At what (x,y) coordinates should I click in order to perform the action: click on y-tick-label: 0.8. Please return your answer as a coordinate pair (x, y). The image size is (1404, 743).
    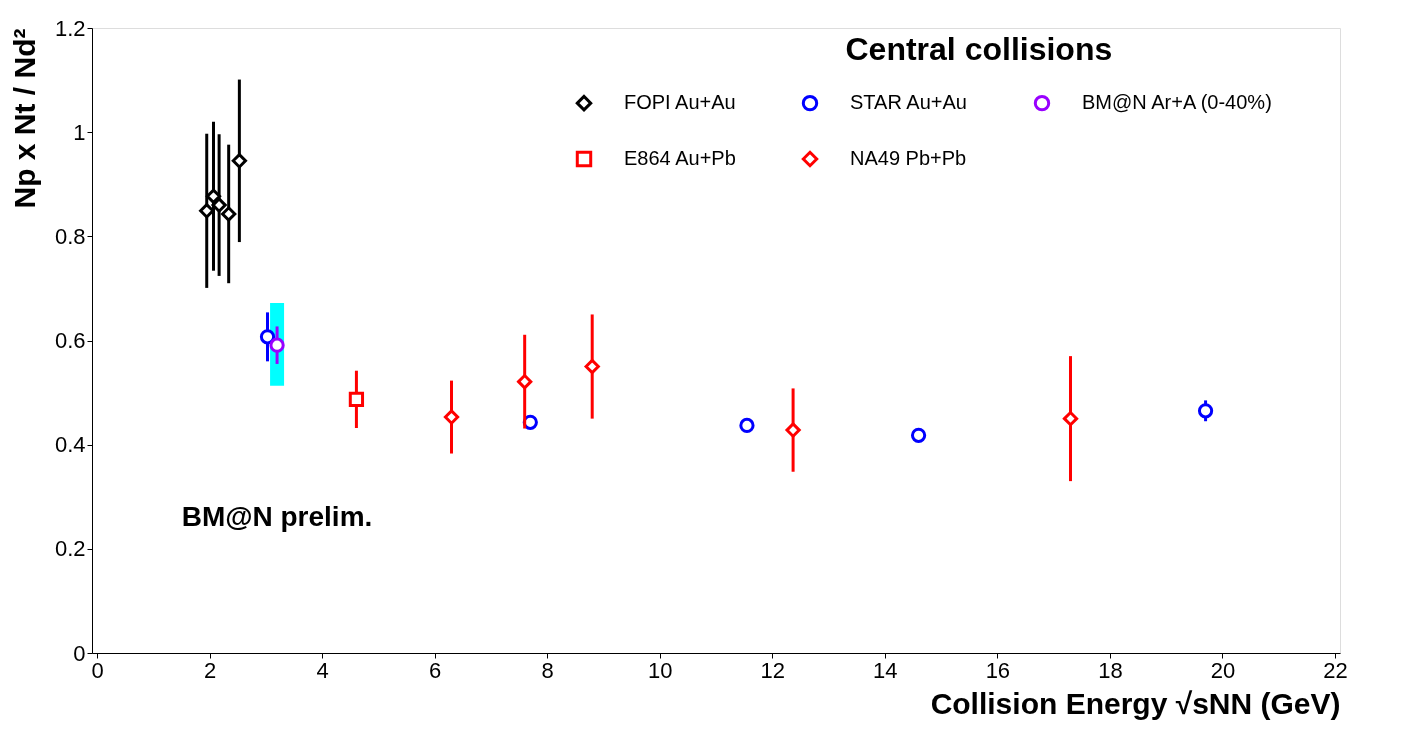
    Looking at the image, I should click on (70, 236).